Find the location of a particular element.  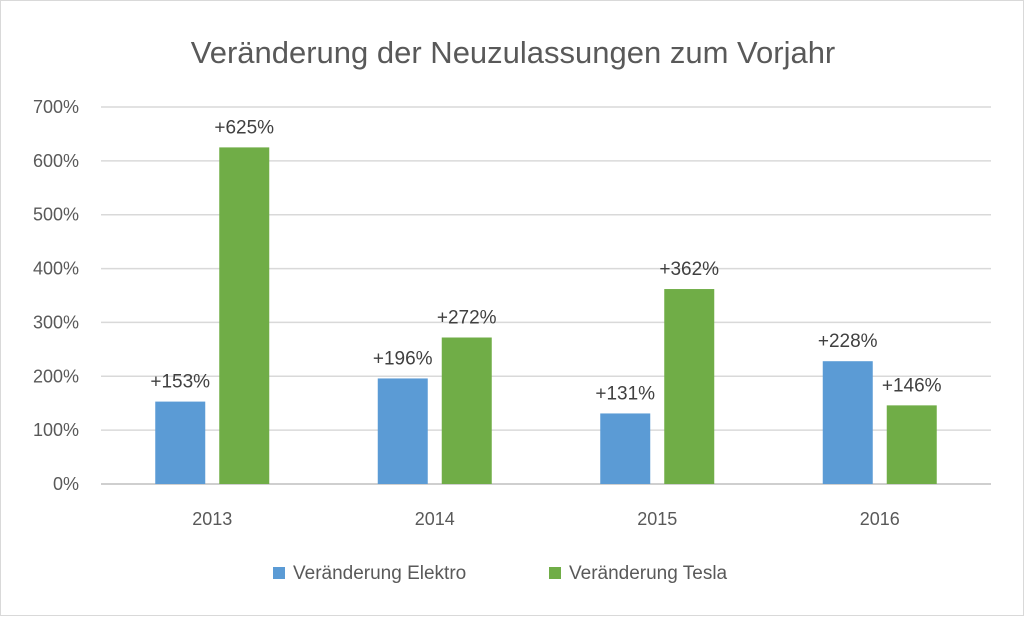

y-tick-label: 0% is located at coordinates (66, 484).